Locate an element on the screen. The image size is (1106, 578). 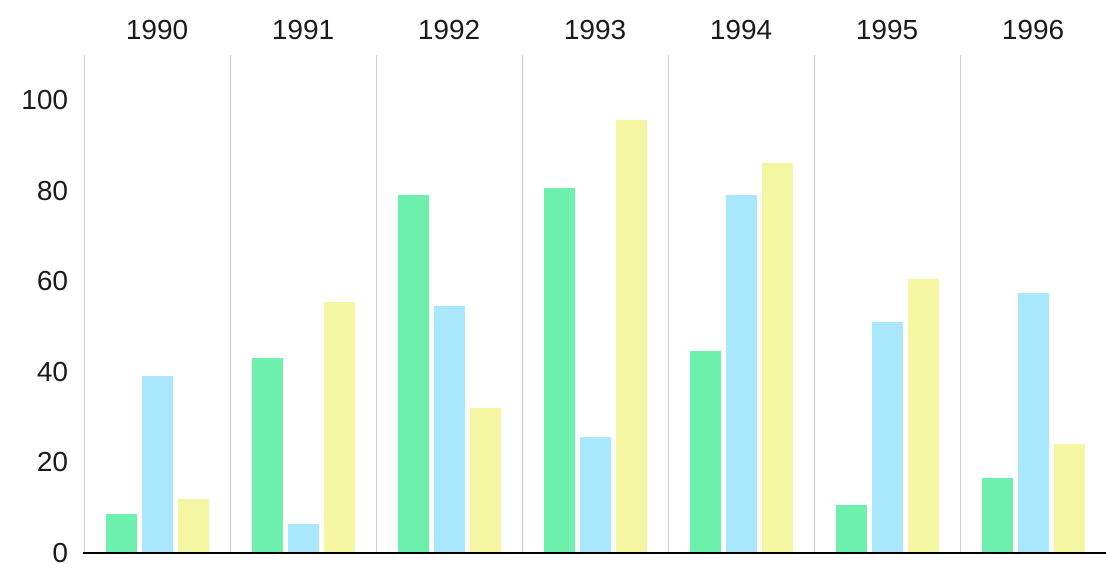
bar-blue-1996 is located at coordinates (1033, 422).